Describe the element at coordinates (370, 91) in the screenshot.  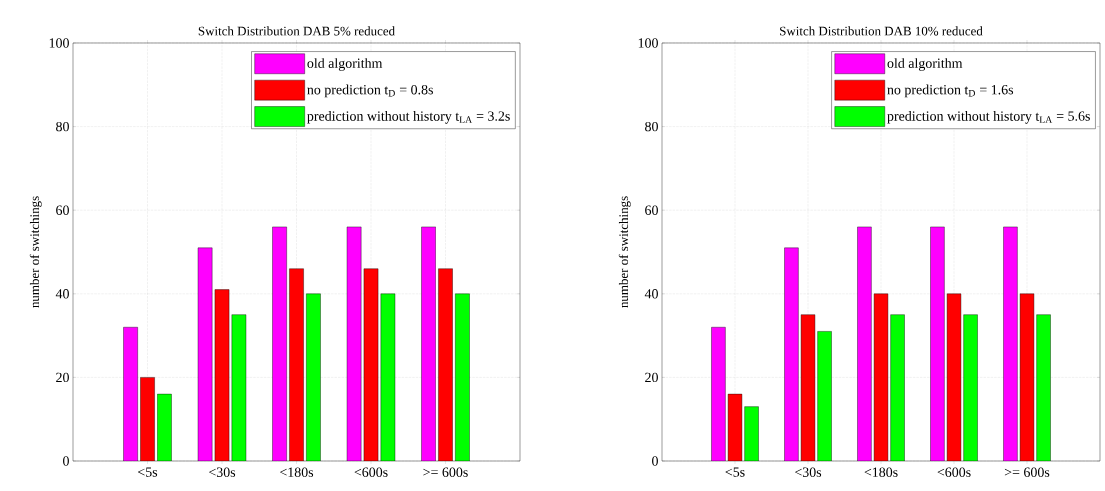
I see `legend-label: no prediction t$_{D}$ = 0.8s` at that location.